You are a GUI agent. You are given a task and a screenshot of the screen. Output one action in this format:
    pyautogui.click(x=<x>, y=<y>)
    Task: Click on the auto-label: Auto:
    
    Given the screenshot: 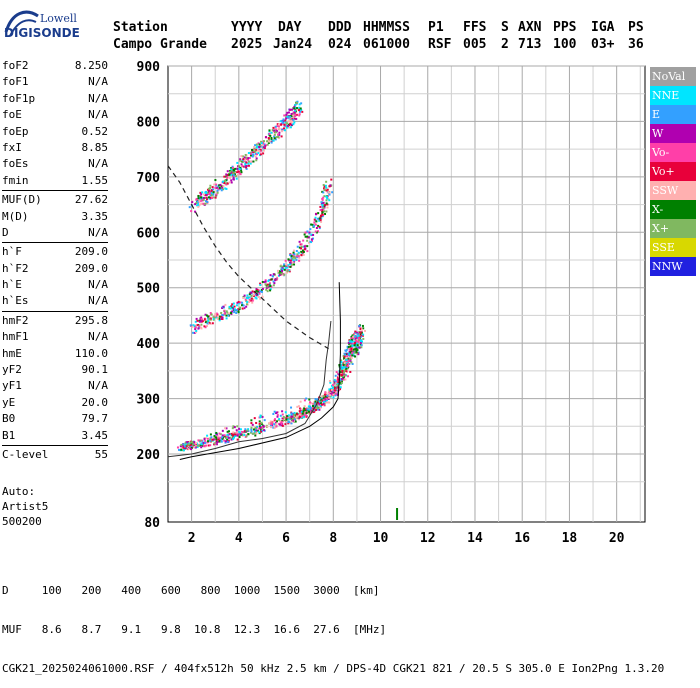 What is the action you would take?
    pyautogui.click(x=19, y=491)
    